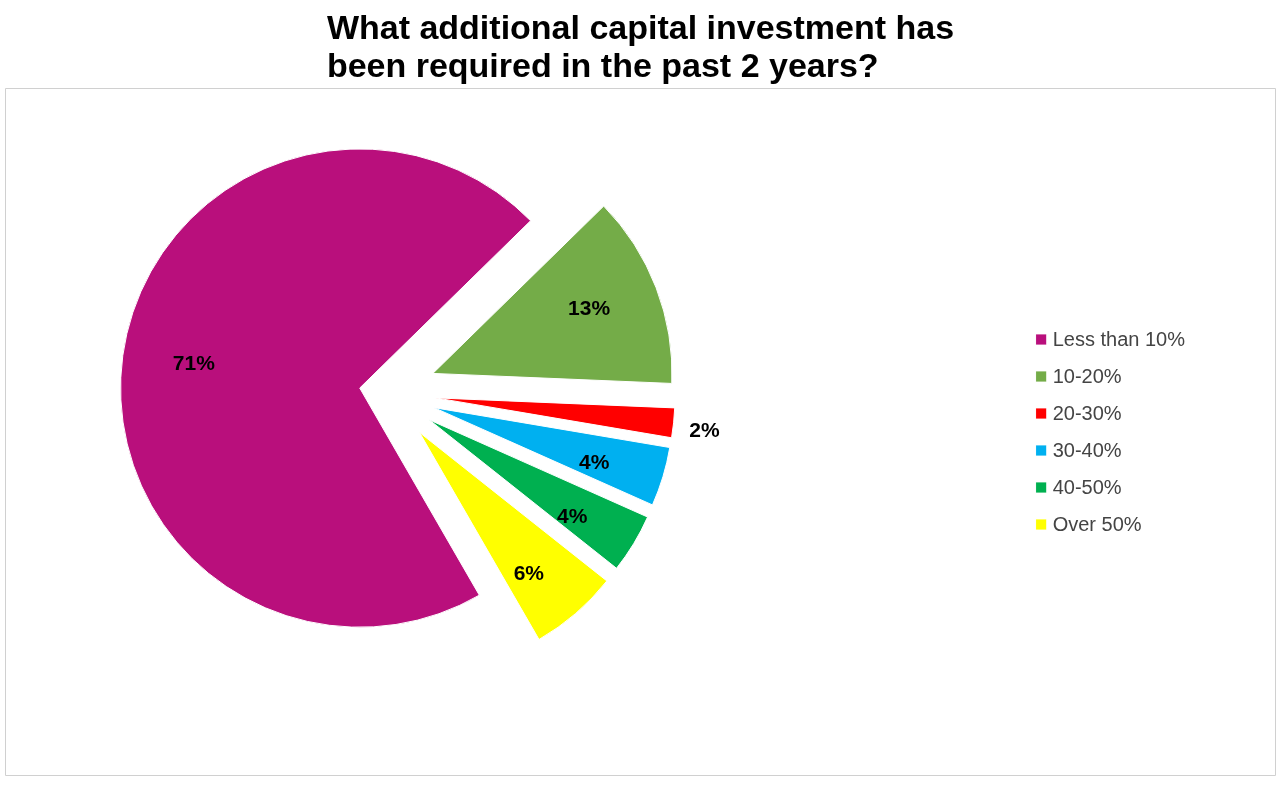  I want to click on data-label: 2%, so click(705, 429).